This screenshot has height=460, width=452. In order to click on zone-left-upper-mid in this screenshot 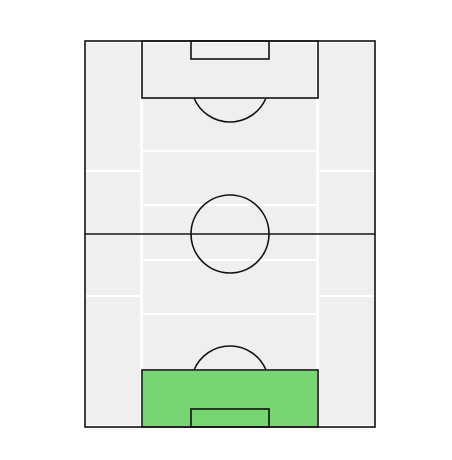, I will do `click(113, 202)`.